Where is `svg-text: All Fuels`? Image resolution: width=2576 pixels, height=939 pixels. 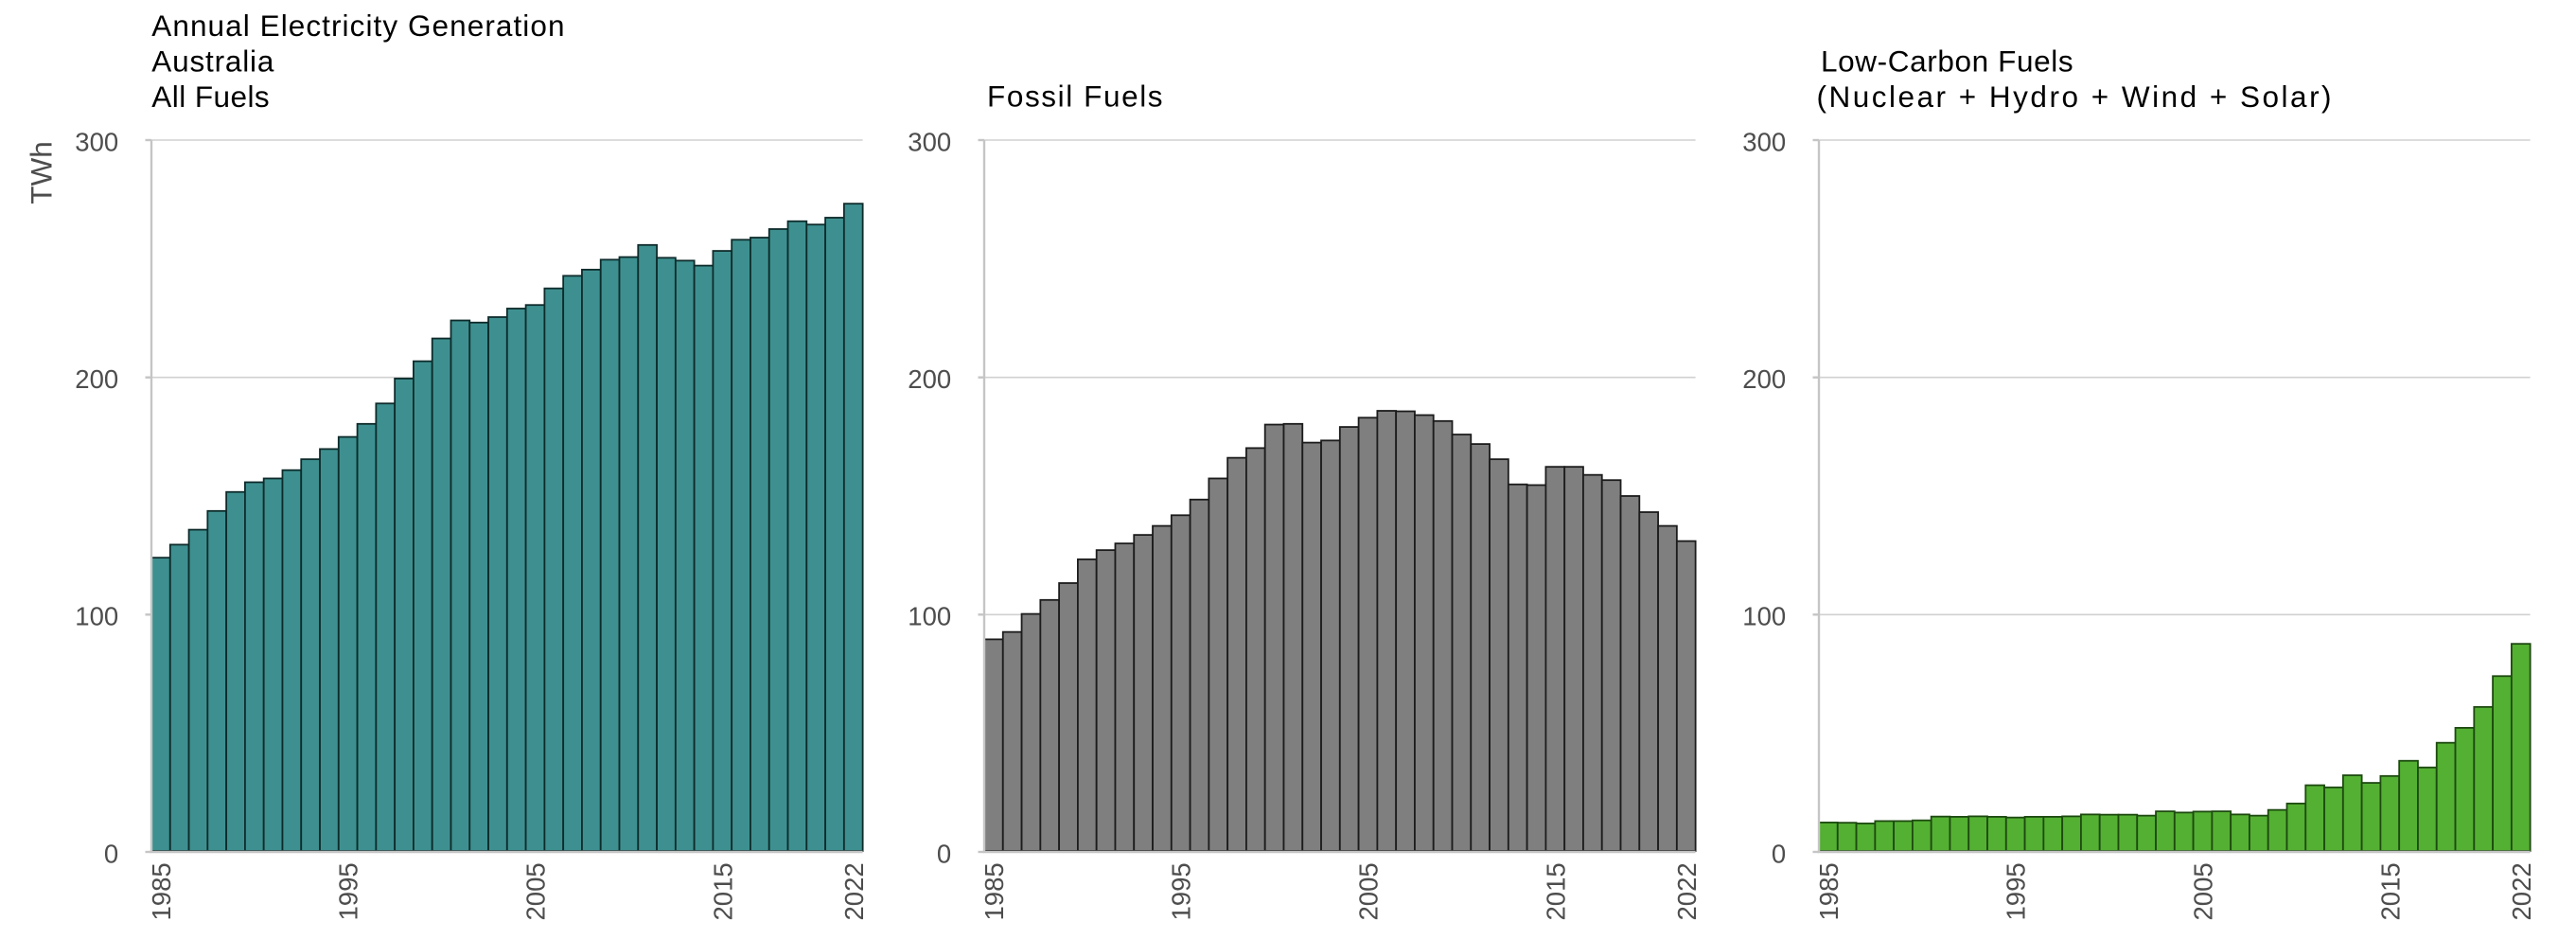 svg-text: All Fuels is located at coordinates (210, 97).